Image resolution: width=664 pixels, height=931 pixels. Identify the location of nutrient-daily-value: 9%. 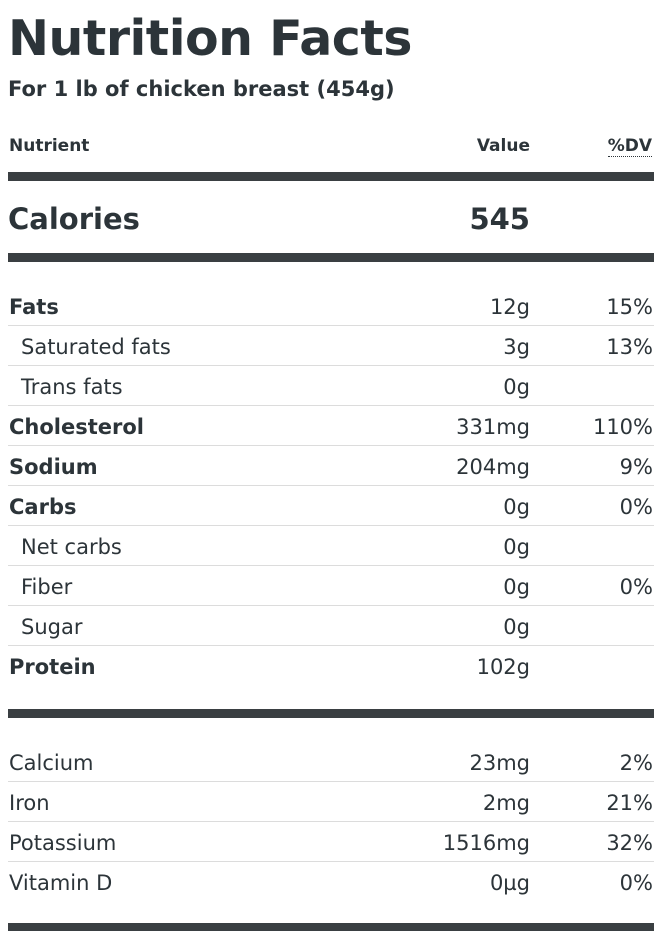
(636, 467).